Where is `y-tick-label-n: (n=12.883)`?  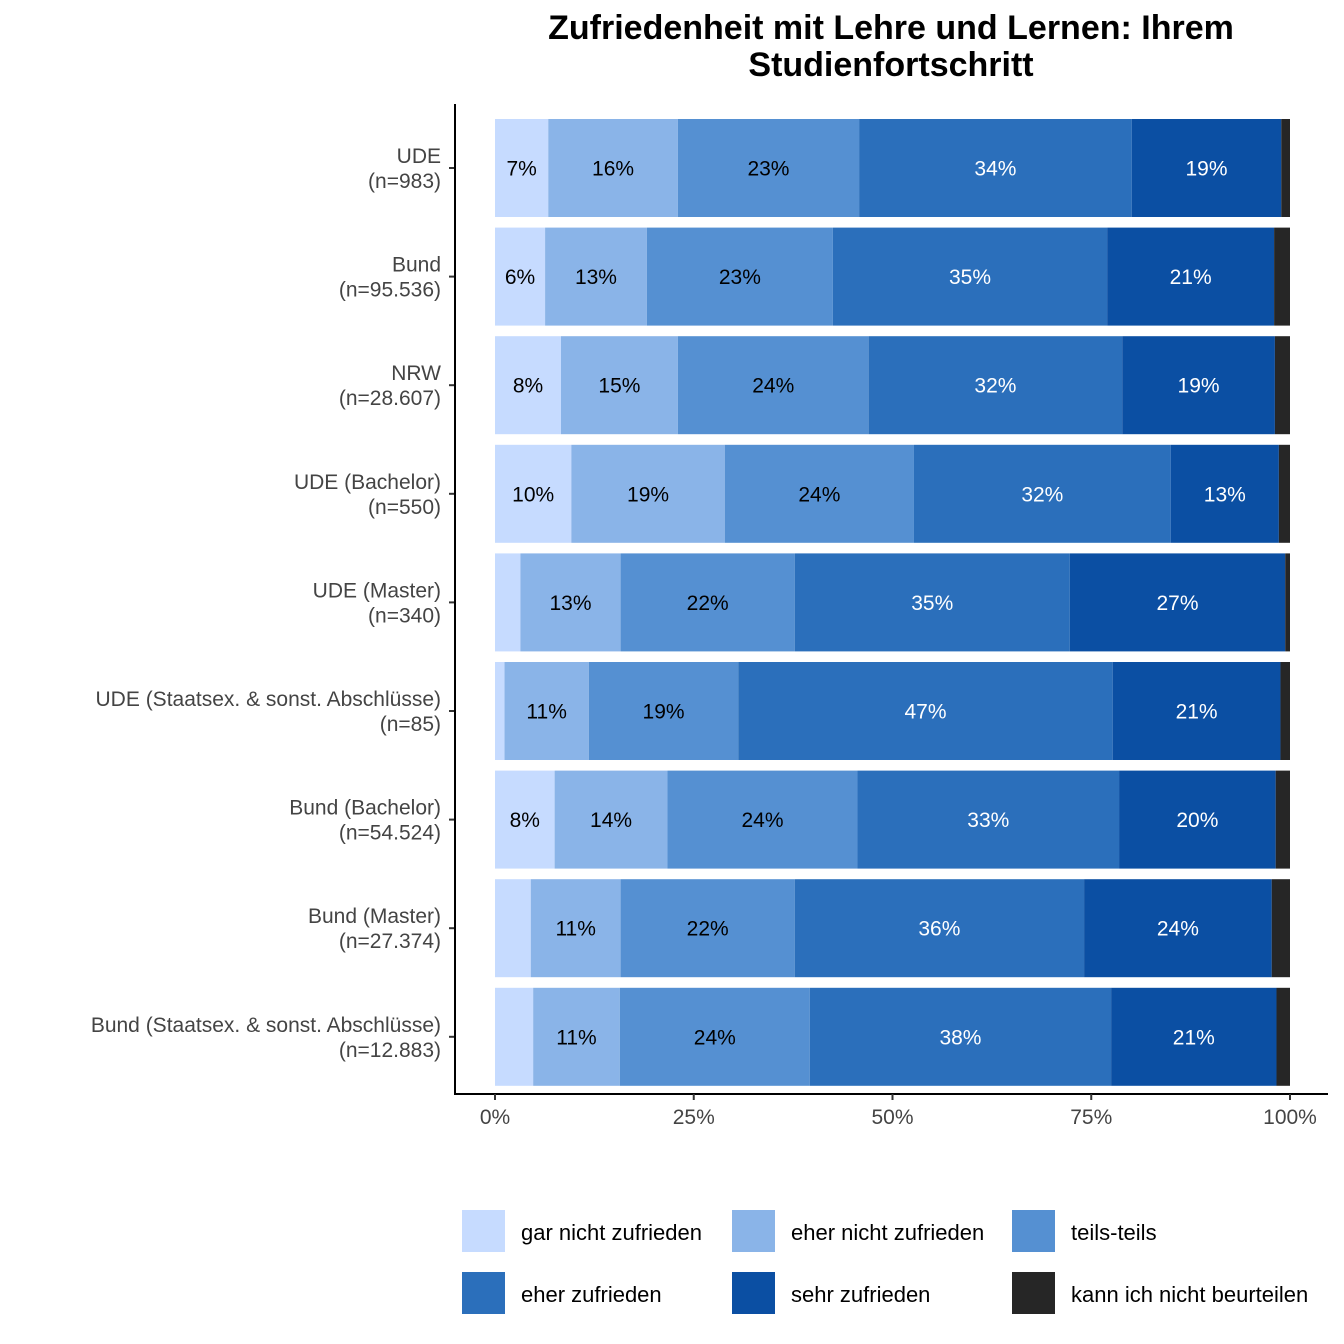 y-tick-label-n: (n=12.883) is located at coordinates (390, 1050).